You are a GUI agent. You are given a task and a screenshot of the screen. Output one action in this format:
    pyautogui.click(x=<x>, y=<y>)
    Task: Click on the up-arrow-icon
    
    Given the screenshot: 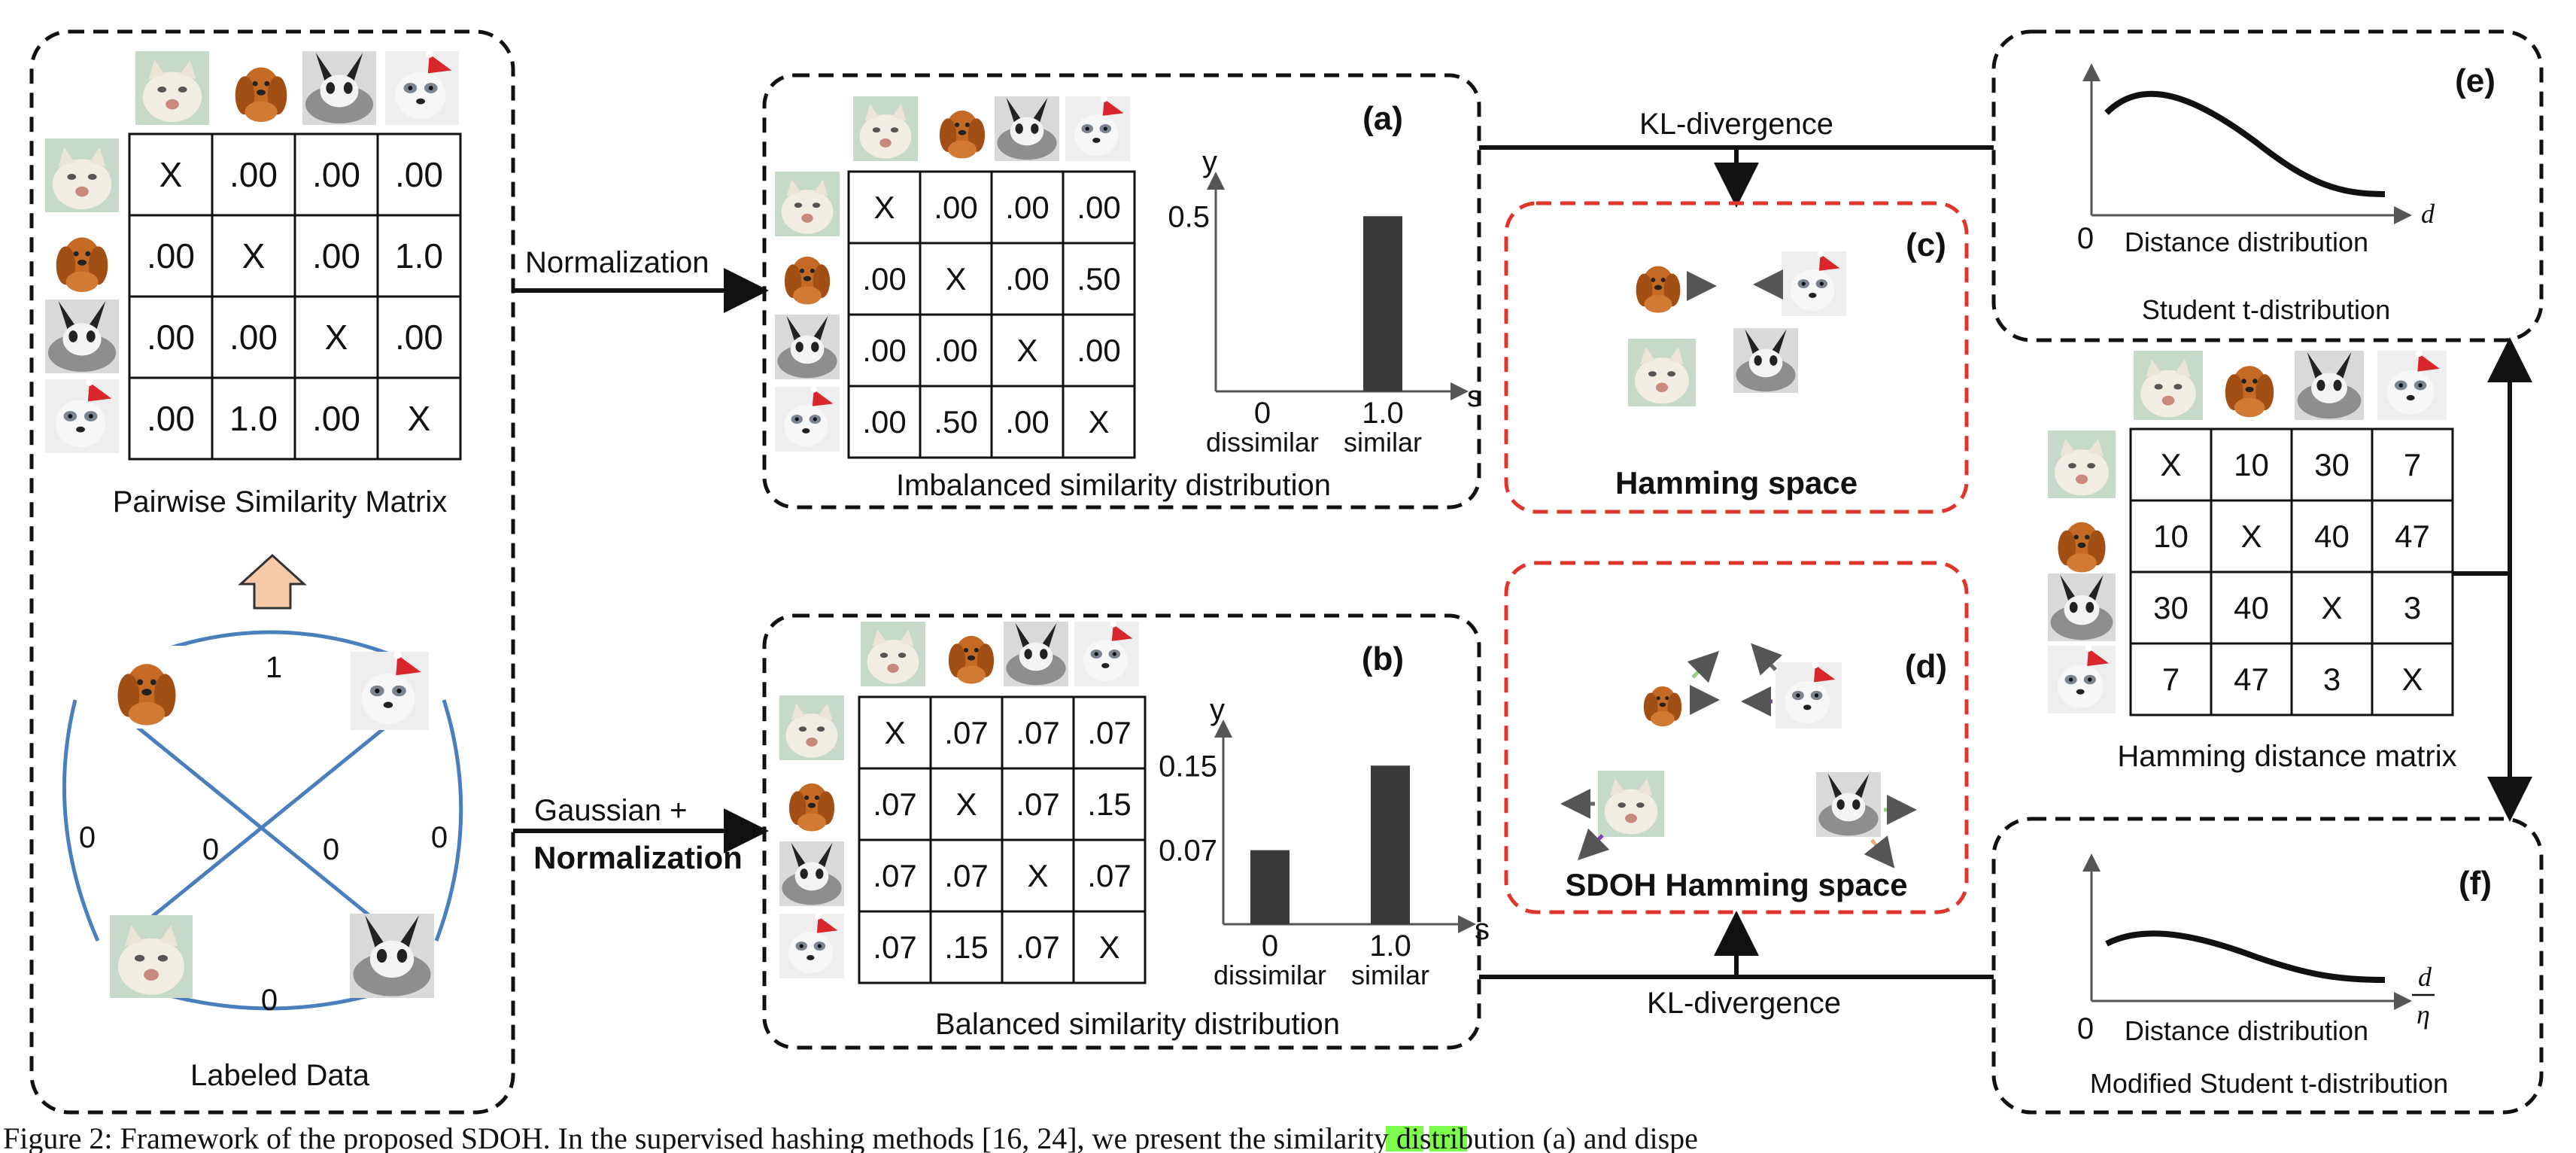 What is the action you would take?
    pyautogui.click(x=272, y=581)
    